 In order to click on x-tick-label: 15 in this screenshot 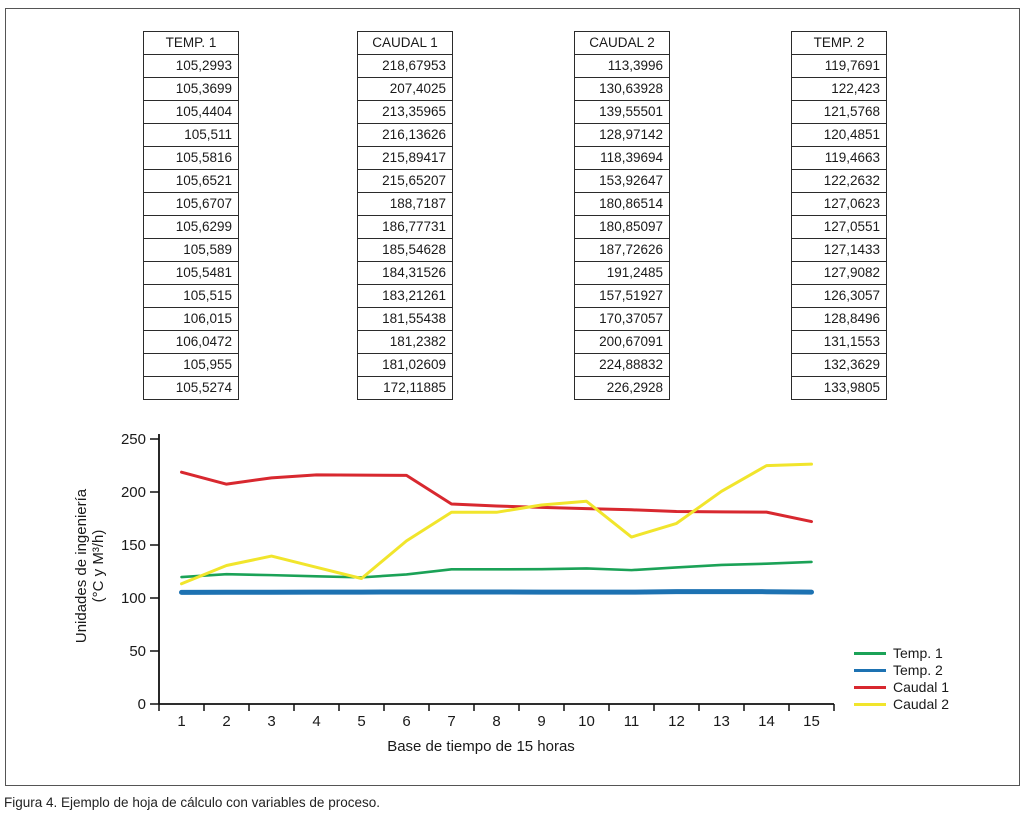, I will do `click(811, 721)`.